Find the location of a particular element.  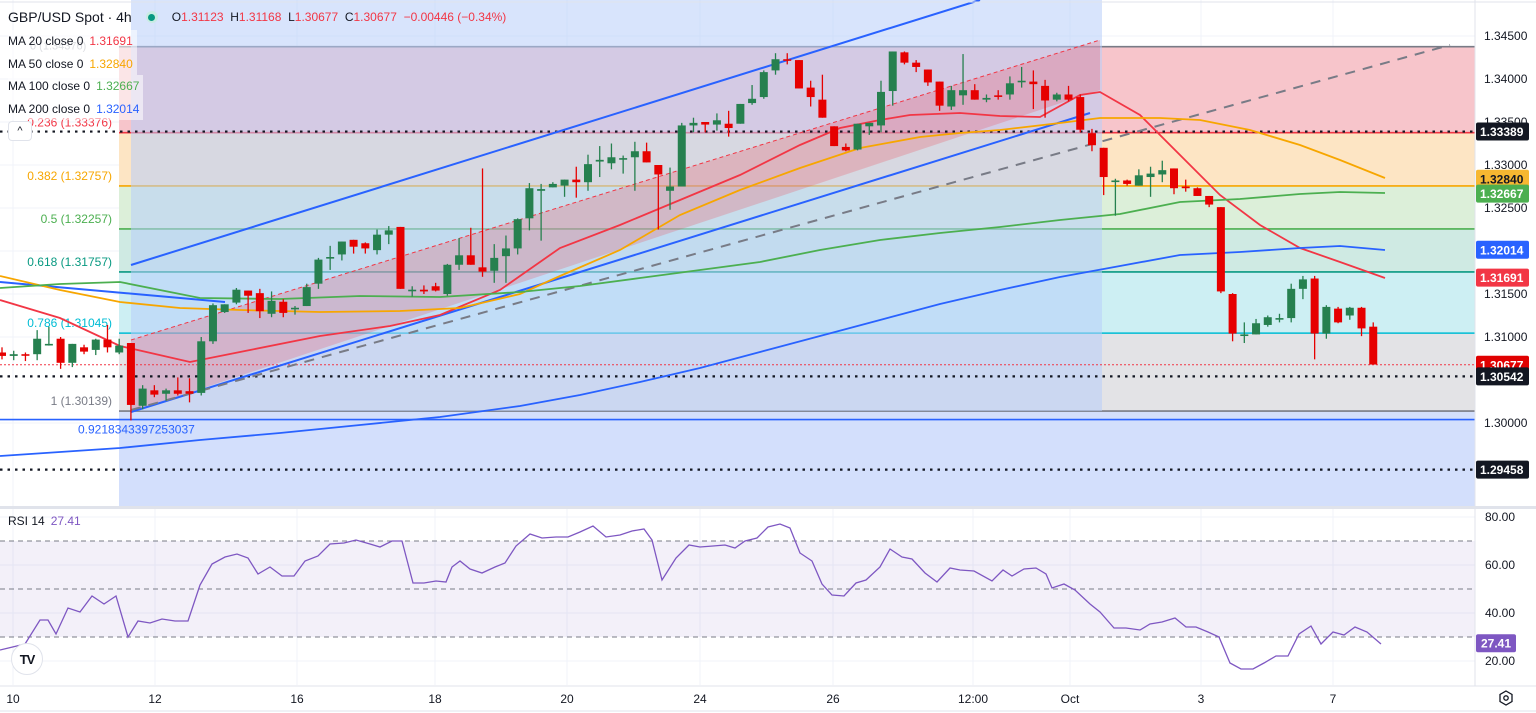

market-status-icon is located at coordinates (151, 17).